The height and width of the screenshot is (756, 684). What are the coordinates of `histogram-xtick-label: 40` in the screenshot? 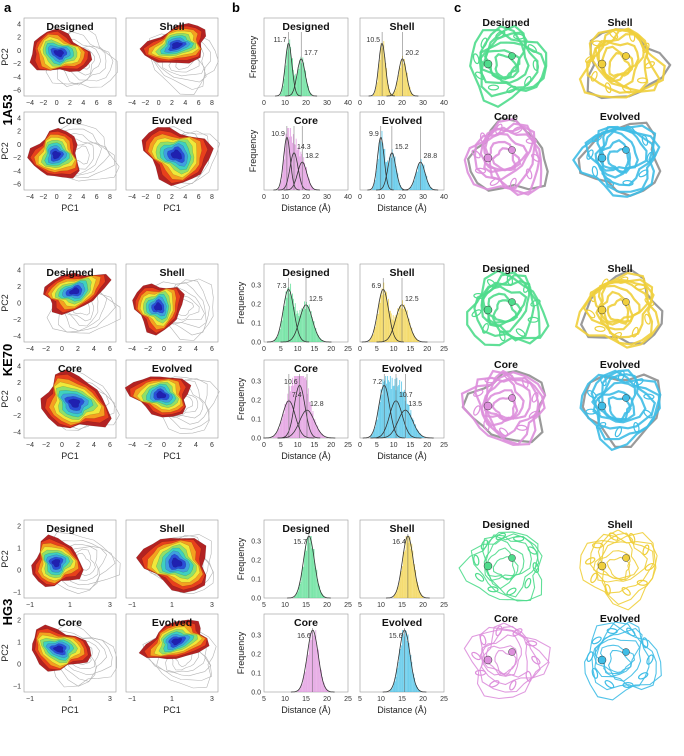 It's located at (348, 197).